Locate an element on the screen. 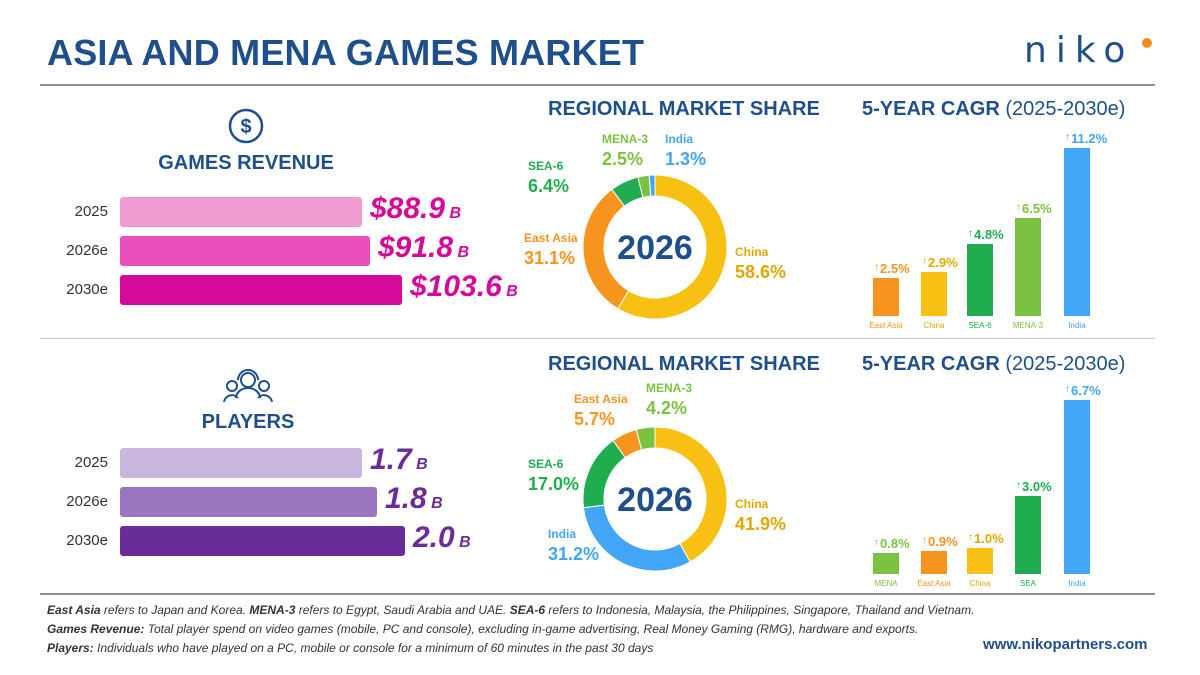 This screenshot has height=675, width=1200. players-label: PLAYERS is located at coordinates (248, 422).